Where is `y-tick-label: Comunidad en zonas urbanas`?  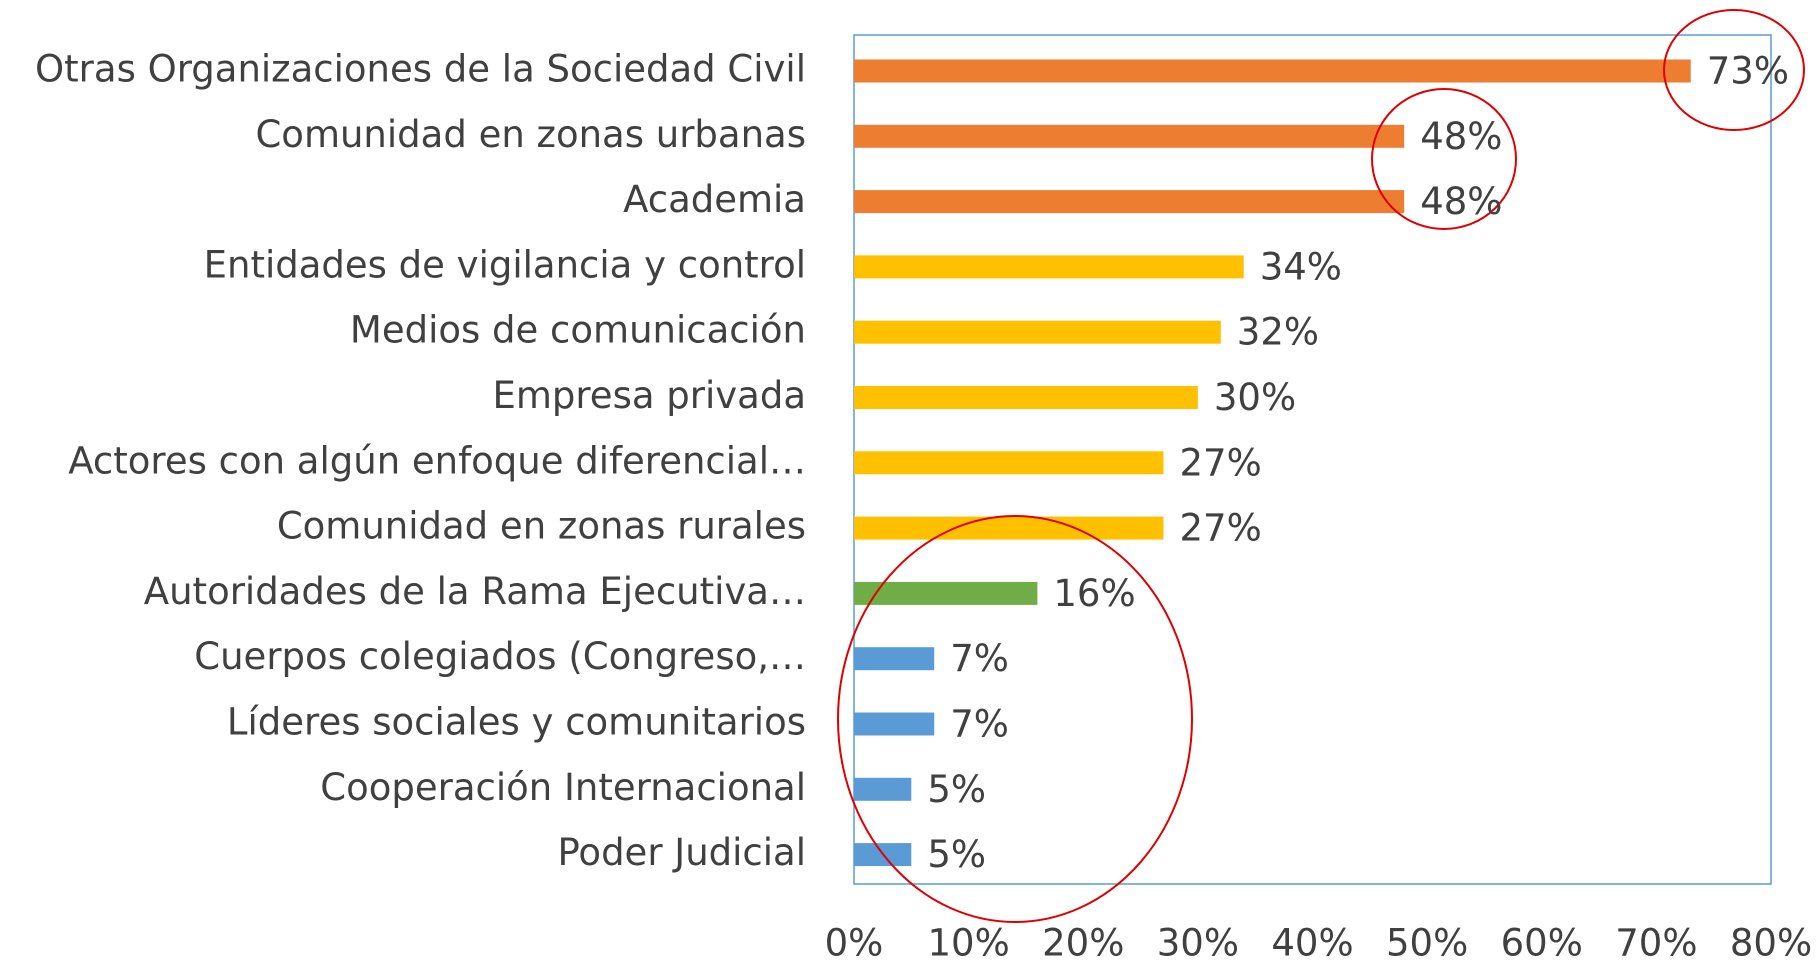 y-tick-label: Comunidad en zonas urbanas is located at coordinates (530, 134).